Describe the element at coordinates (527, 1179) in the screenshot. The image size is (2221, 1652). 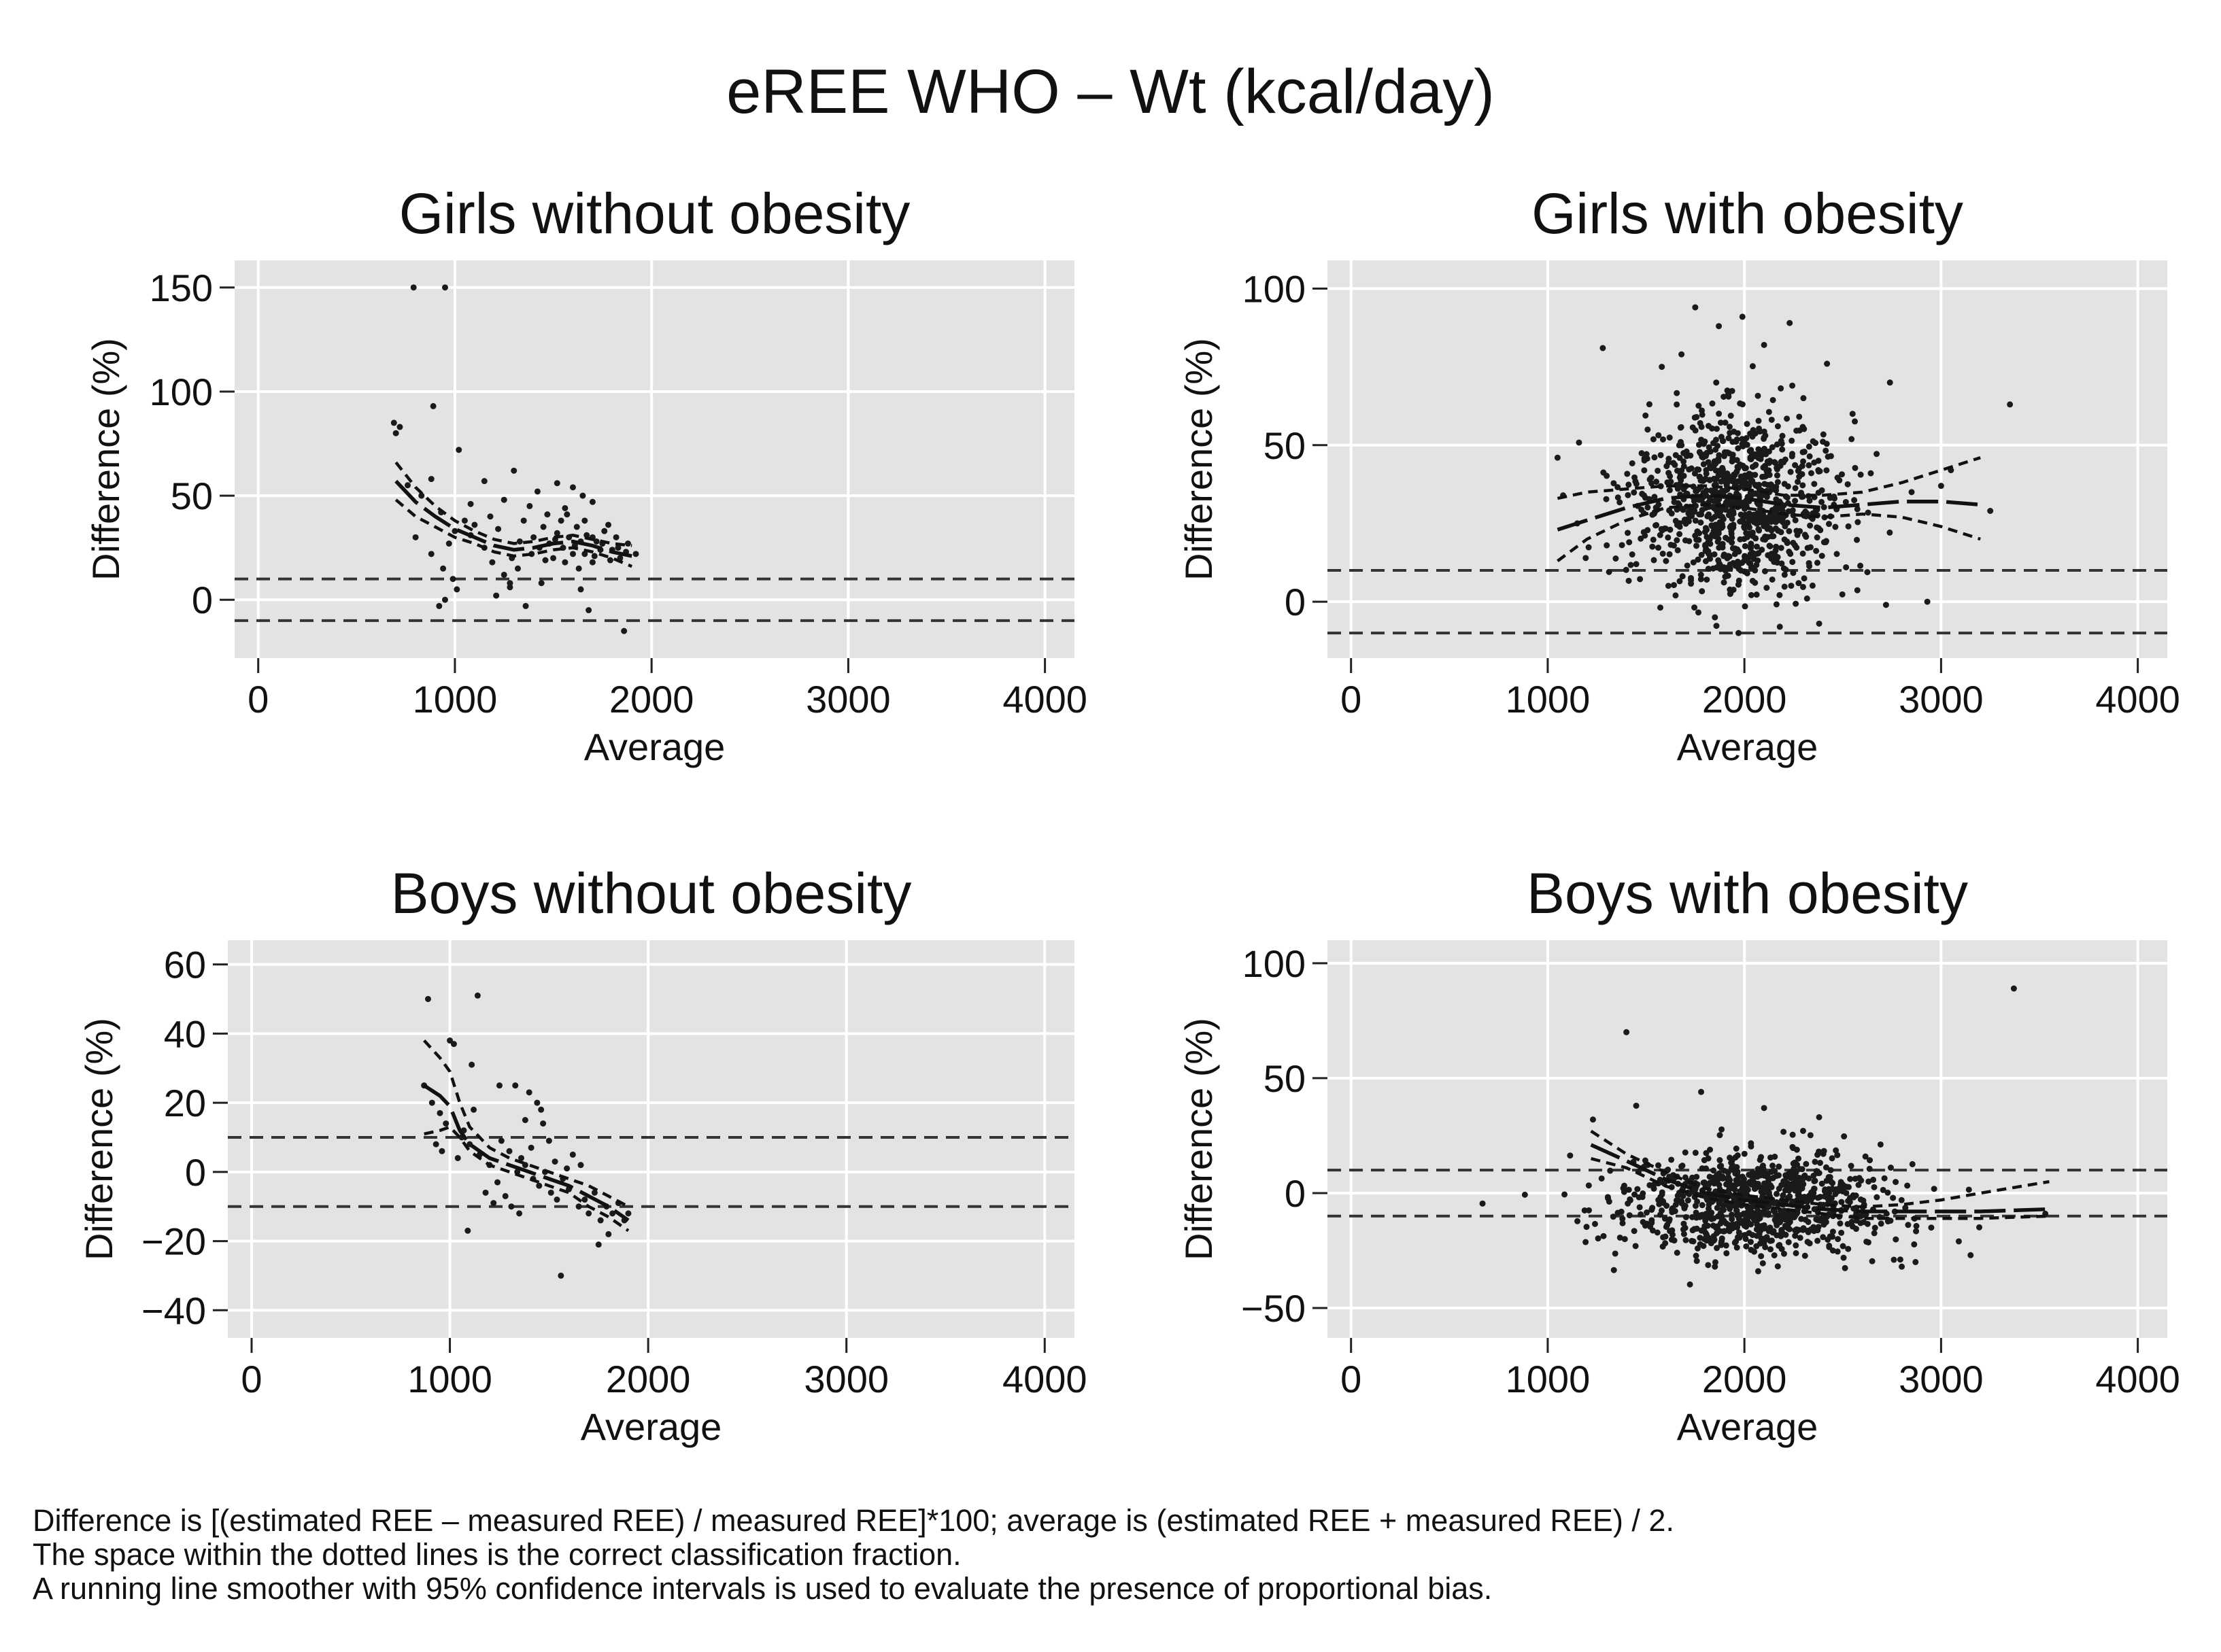
I see `smoother-lower-ci` at that location.